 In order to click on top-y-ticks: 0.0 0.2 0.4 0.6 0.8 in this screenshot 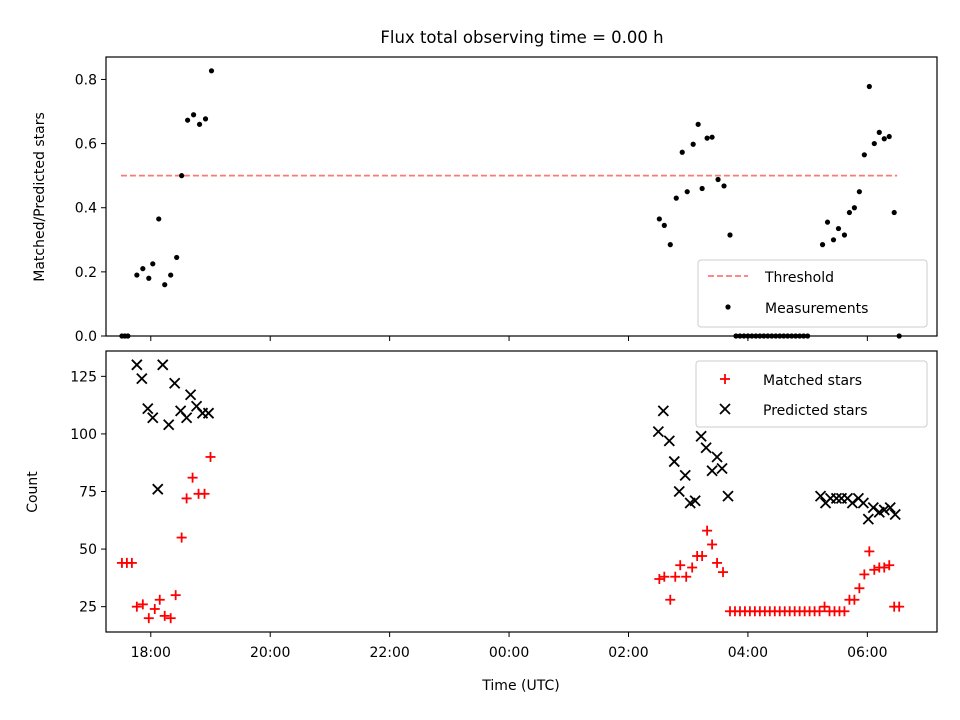, I will do `click(90, 208)`.